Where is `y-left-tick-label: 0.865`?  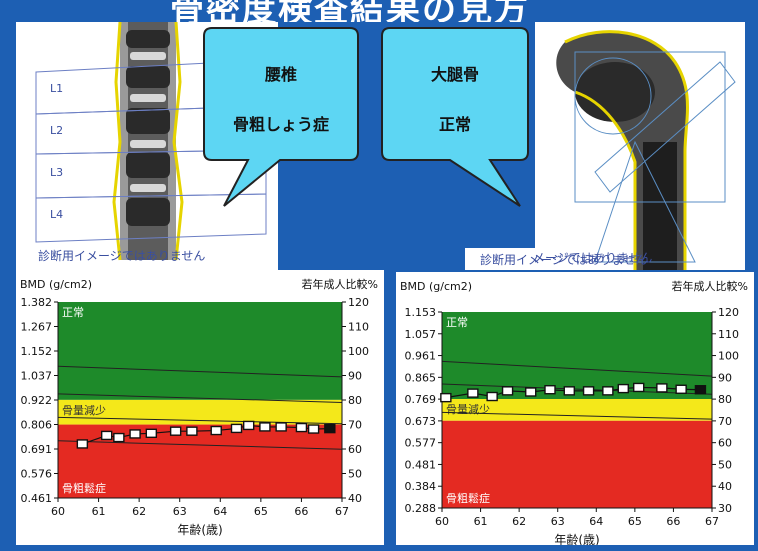 y-left-tick-label: 0.865 is located at coordinates (421, 377).